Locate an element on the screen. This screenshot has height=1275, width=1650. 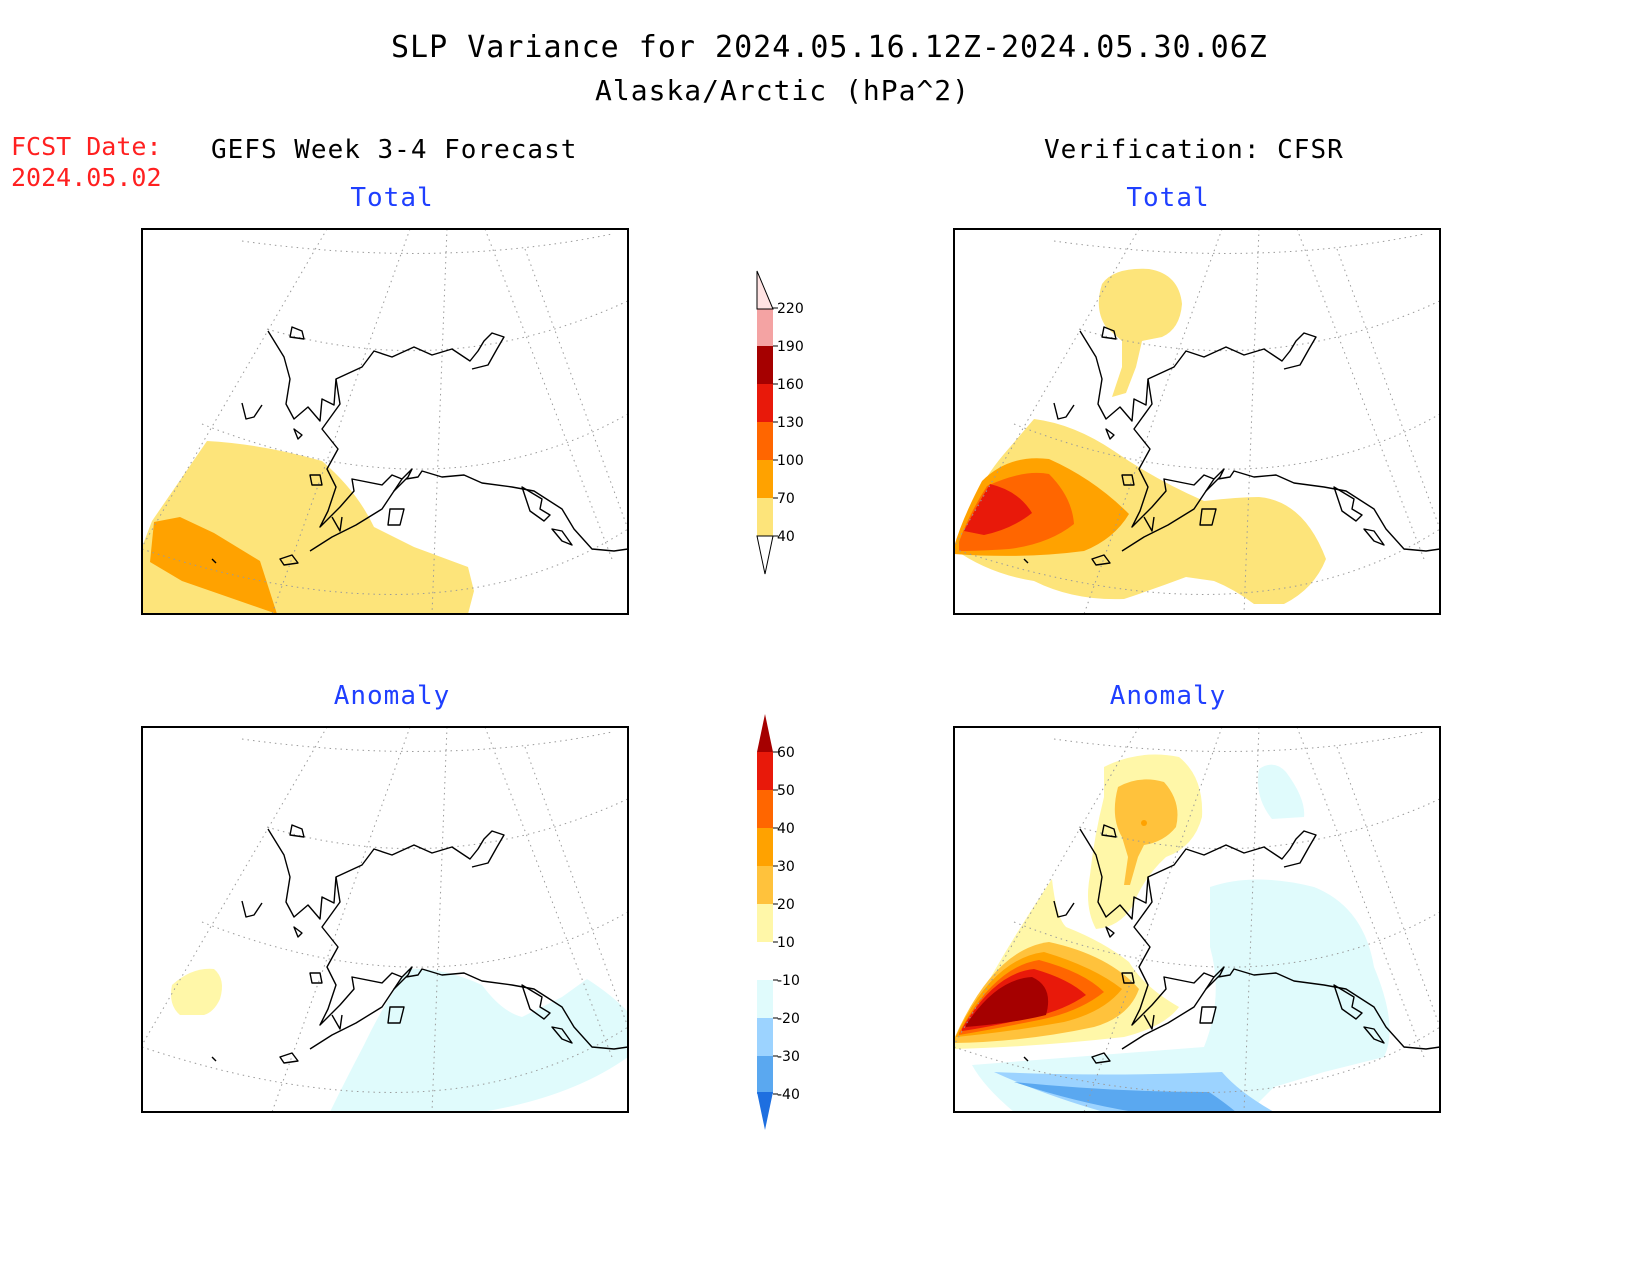
map-panel-forecast-total is located at coordinates (385, 421).